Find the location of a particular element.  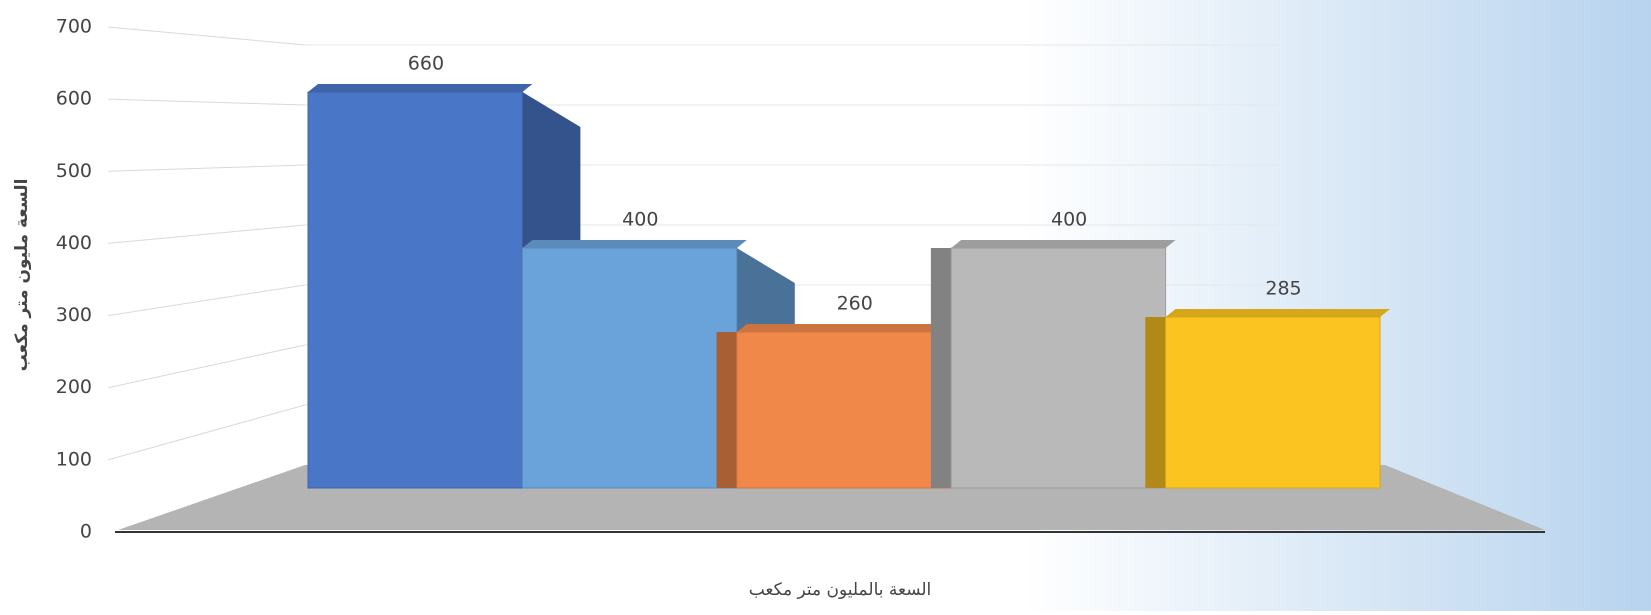

x-axis-label: السعة بالمليون متر مكعب is located at coordinates (840, 590).